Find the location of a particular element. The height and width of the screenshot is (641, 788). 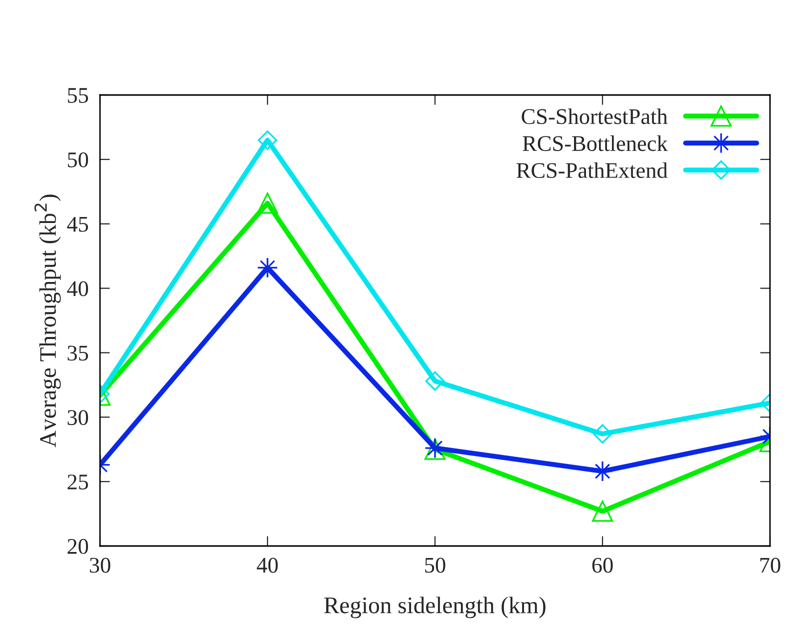

y-tick-label: 35 is located at coordinates (78, 353).